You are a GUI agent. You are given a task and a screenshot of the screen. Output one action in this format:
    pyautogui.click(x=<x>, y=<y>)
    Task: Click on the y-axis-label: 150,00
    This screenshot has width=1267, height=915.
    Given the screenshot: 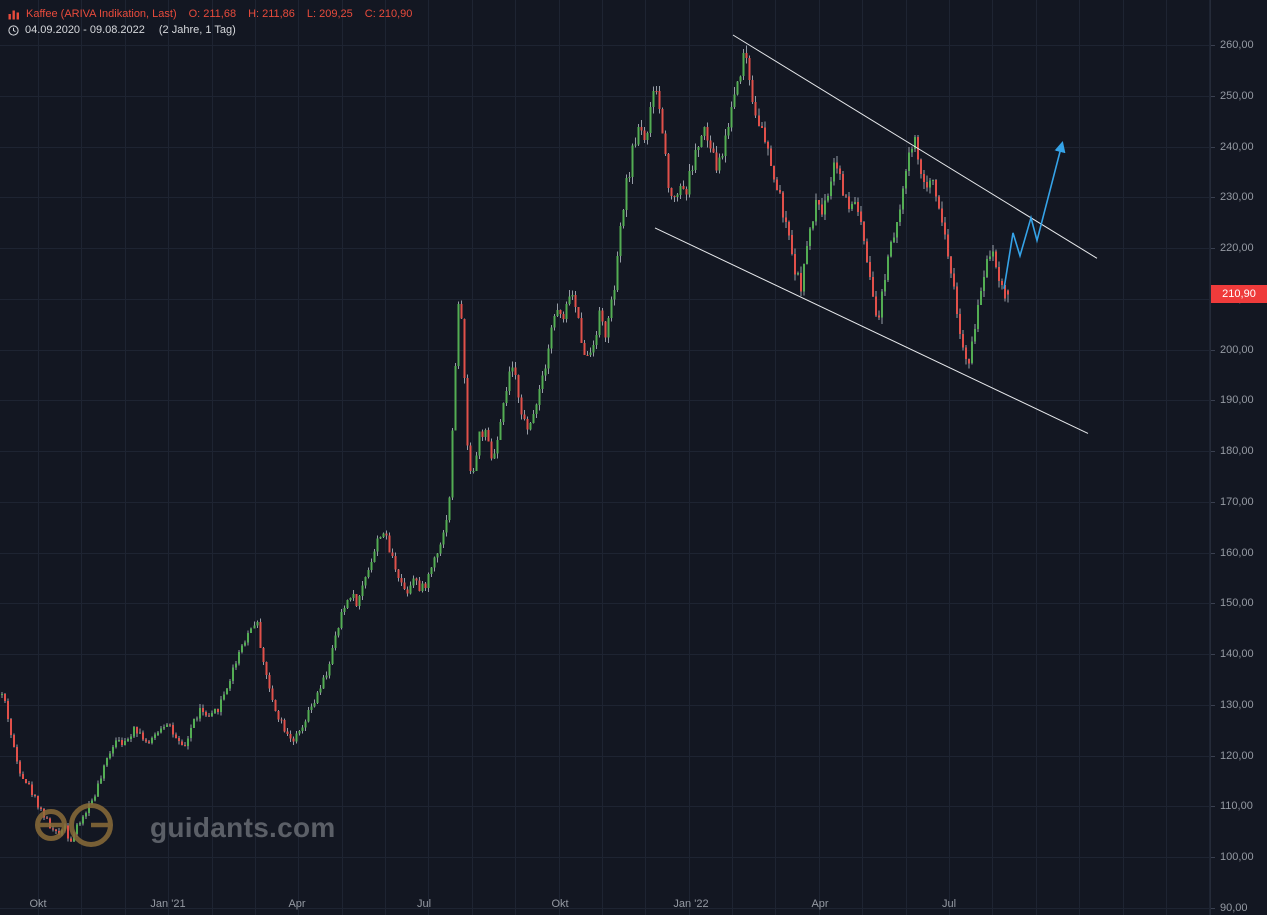 What is the action you would take?
    pyautogui.click(x=1239, y=603)
    